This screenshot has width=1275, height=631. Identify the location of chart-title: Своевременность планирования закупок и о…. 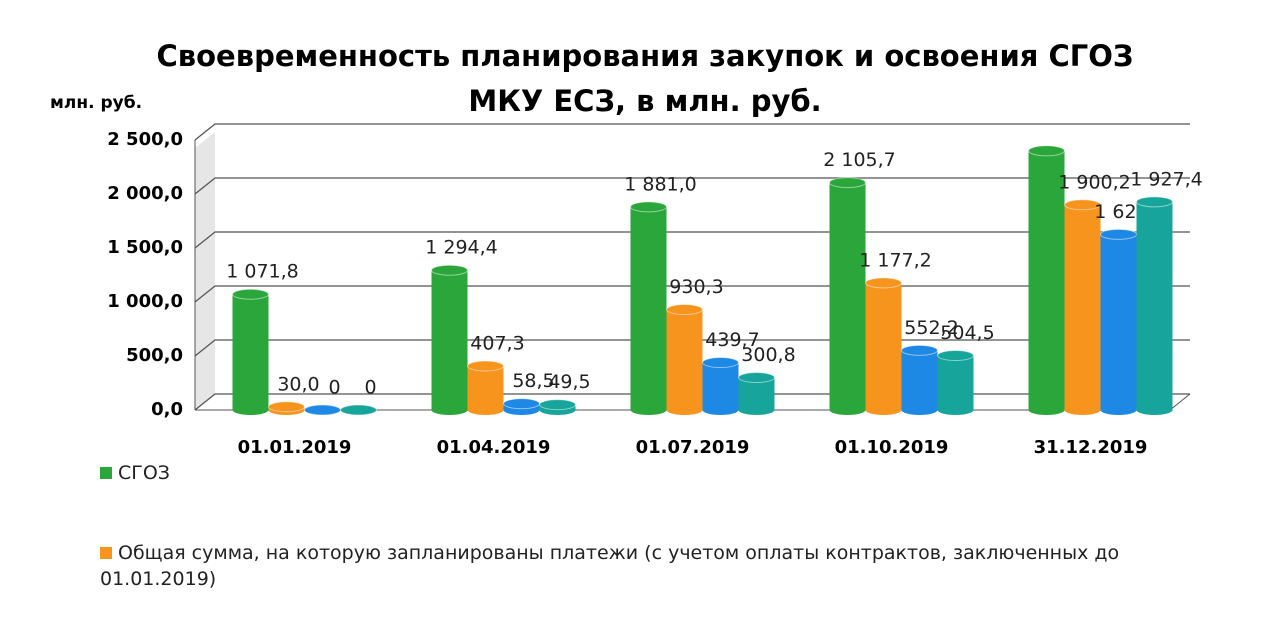
(645, 56).